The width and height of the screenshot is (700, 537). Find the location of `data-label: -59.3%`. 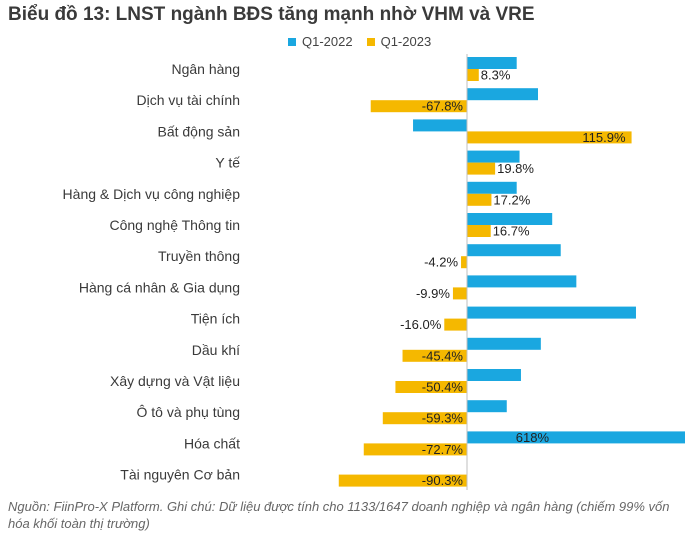

data-label: -59.3% is located at coordinates (443, 418).